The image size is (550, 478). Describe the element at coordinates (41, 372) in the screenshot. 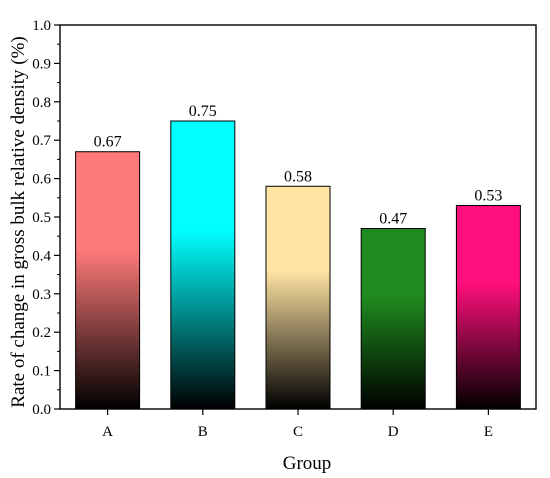

I see `y-tick-label-0.1: 0.1` at that location.